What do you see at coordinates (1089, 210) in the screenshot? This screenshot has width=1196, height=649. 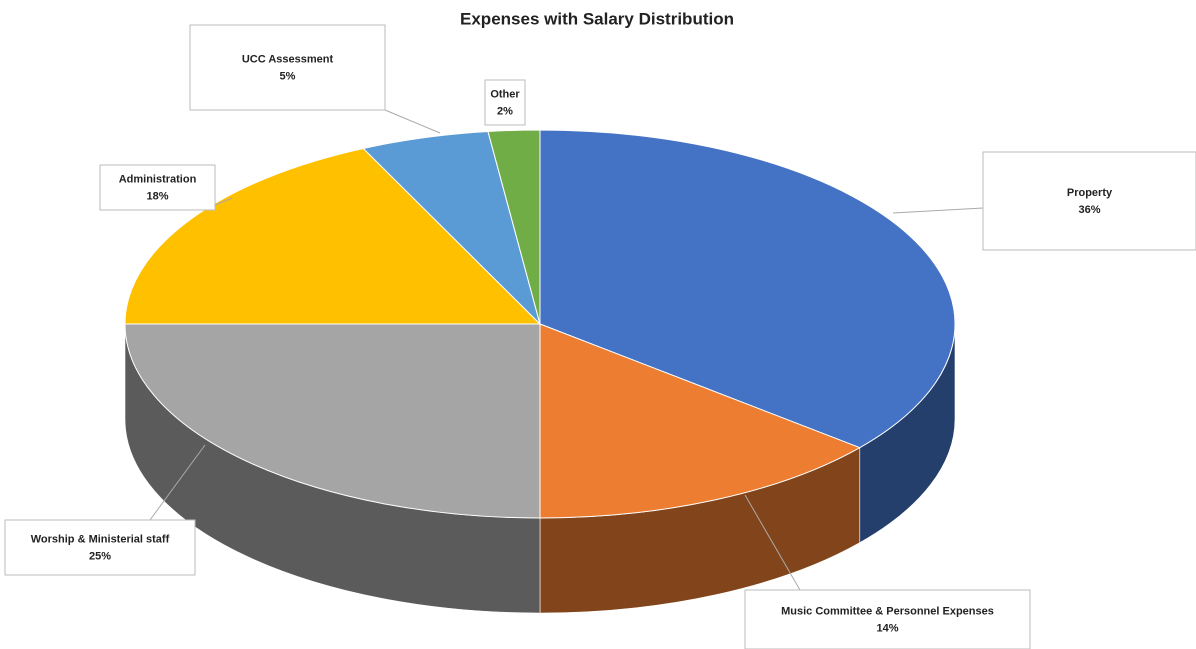 I see `value-label: 36%` at bounding box center [1089, 210].